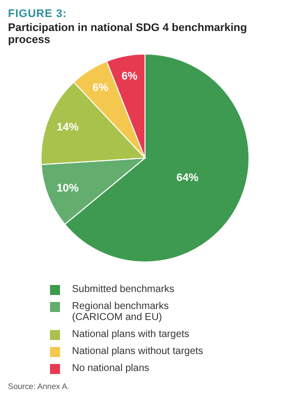  Describe the element at coordinates (128, 34) in the screenshot. I see `chart-subtitle: Participation in national SDG 4 benchmarking process` at that location.